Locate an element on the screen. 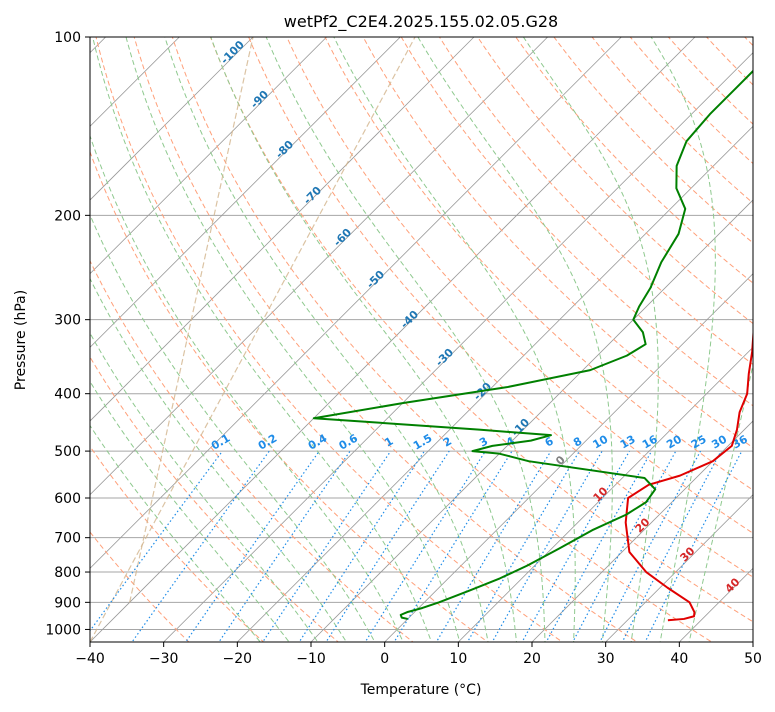 This screenshot has height=712, width=775. x-axis-label: Temperature (°C) is located at coordinates (421, 690).